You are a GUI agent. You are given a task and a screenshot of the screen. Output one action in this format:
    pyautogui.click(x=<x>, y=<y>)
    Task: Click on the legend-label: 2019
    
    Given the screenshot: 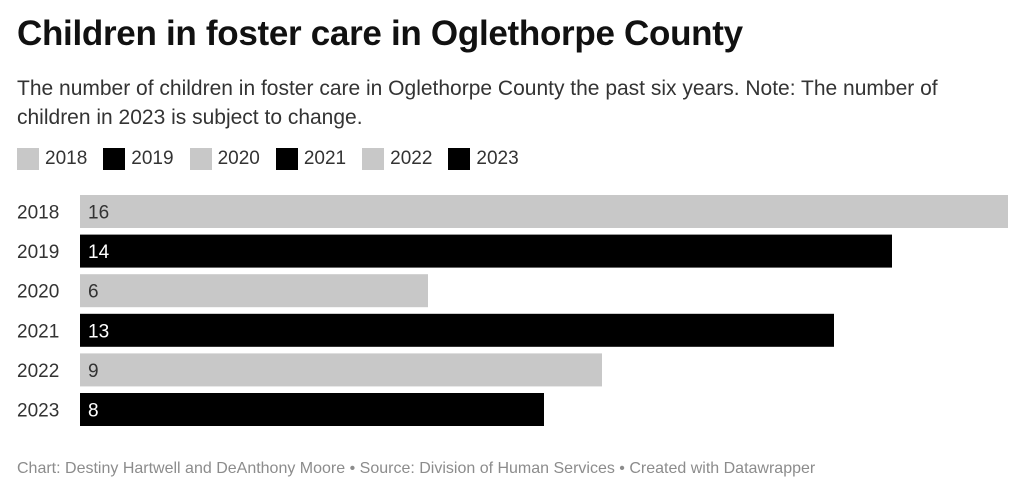 What is the action you would take?
    pyautogui.click(x=152, y=158)
    